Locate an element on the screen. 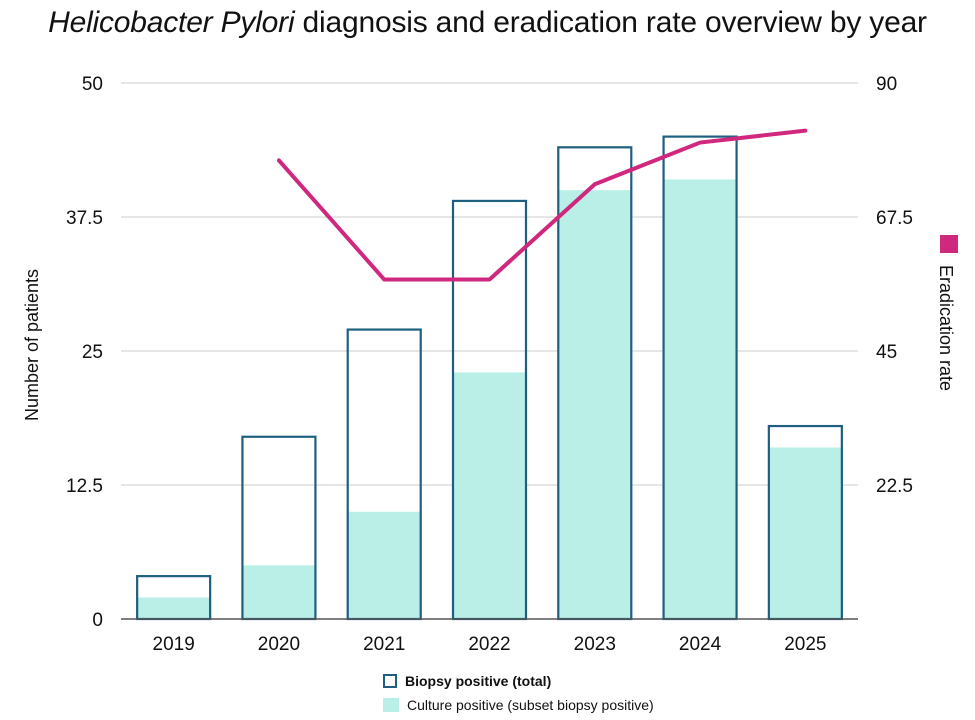  right-tick-label: 67.5 is located at coordinates (894, 218).